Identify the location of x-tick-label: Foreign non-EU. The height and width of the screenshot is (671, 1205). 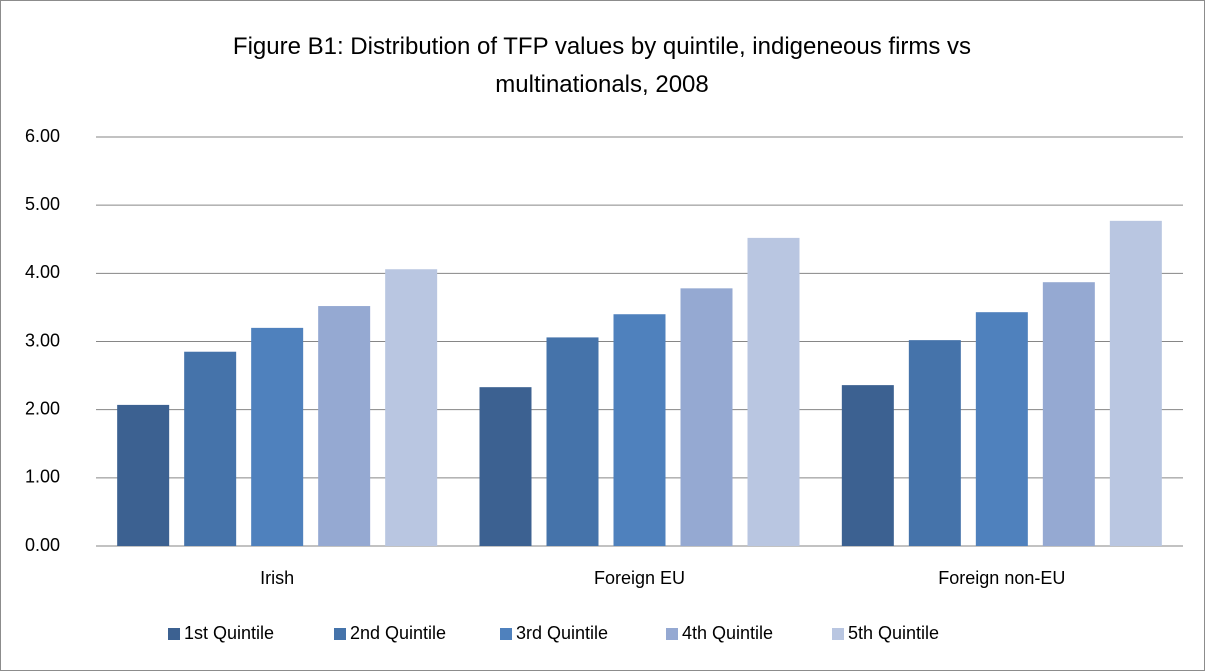
(1001, 578).